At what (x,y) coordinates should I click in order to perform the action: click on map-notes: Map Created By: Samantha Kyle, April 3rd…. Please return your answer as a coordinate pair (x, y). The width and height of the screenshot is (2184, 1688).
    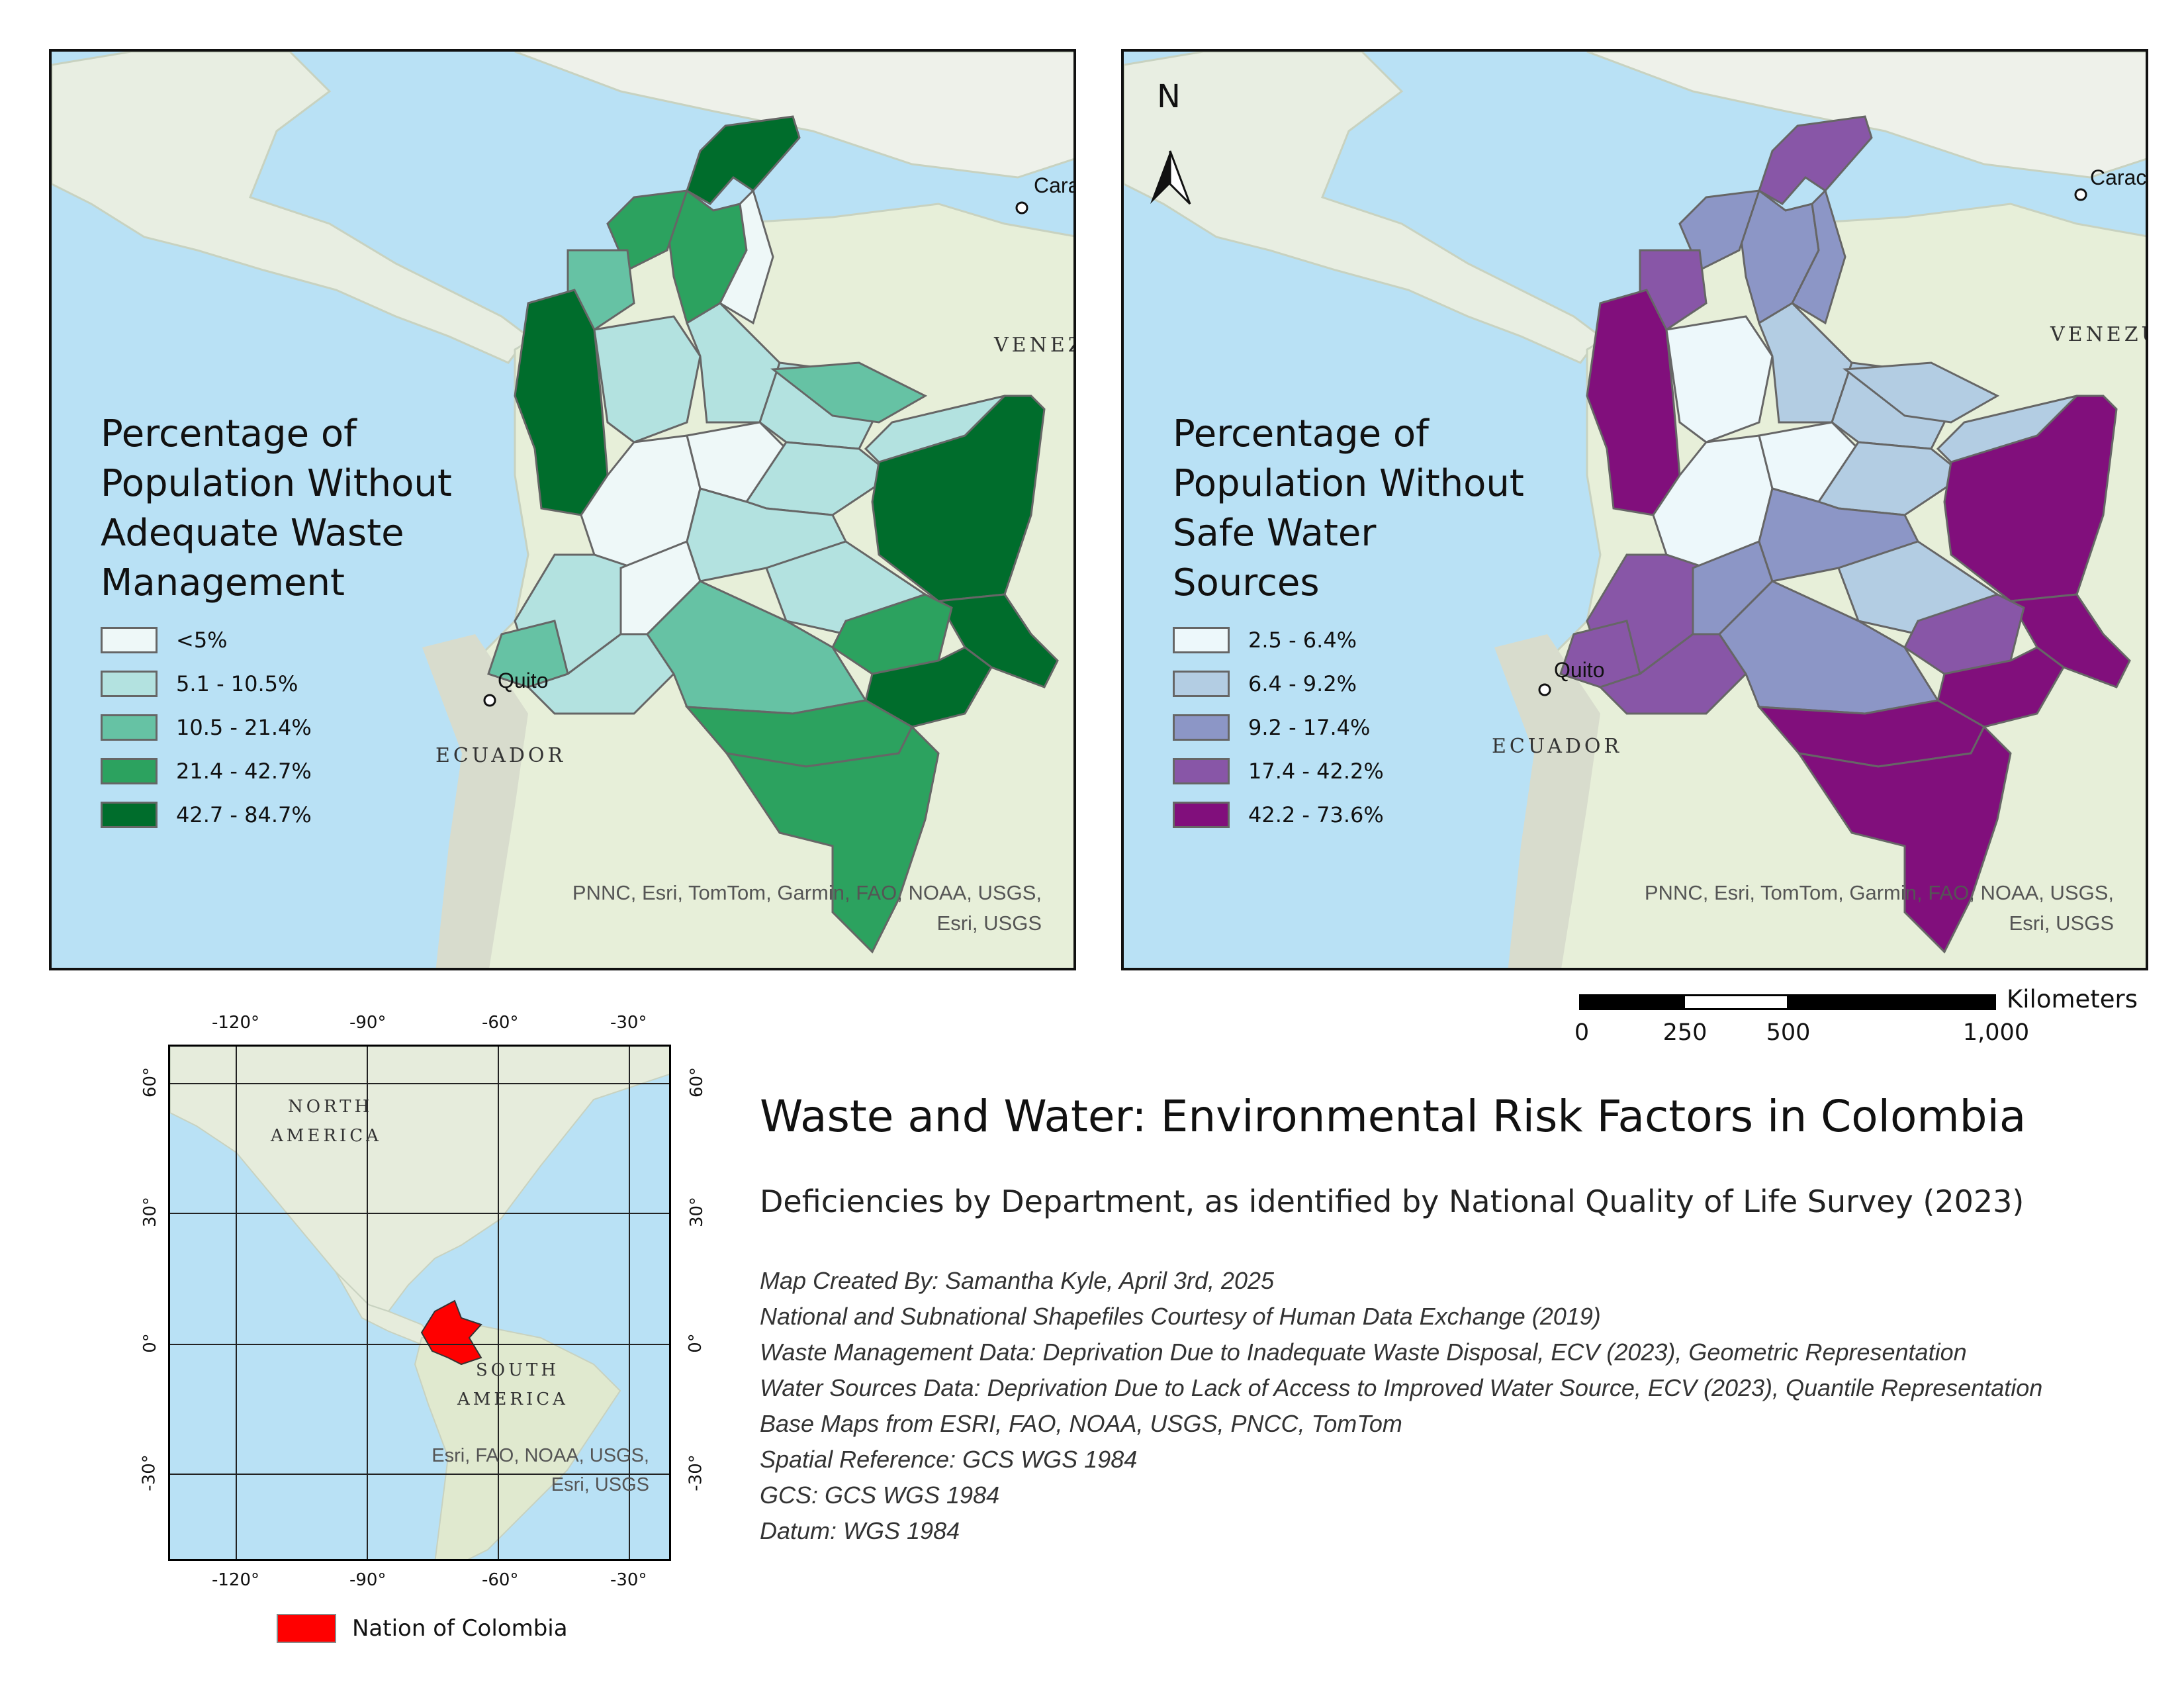
    Looking at the image, I should click on (1401, 1406).